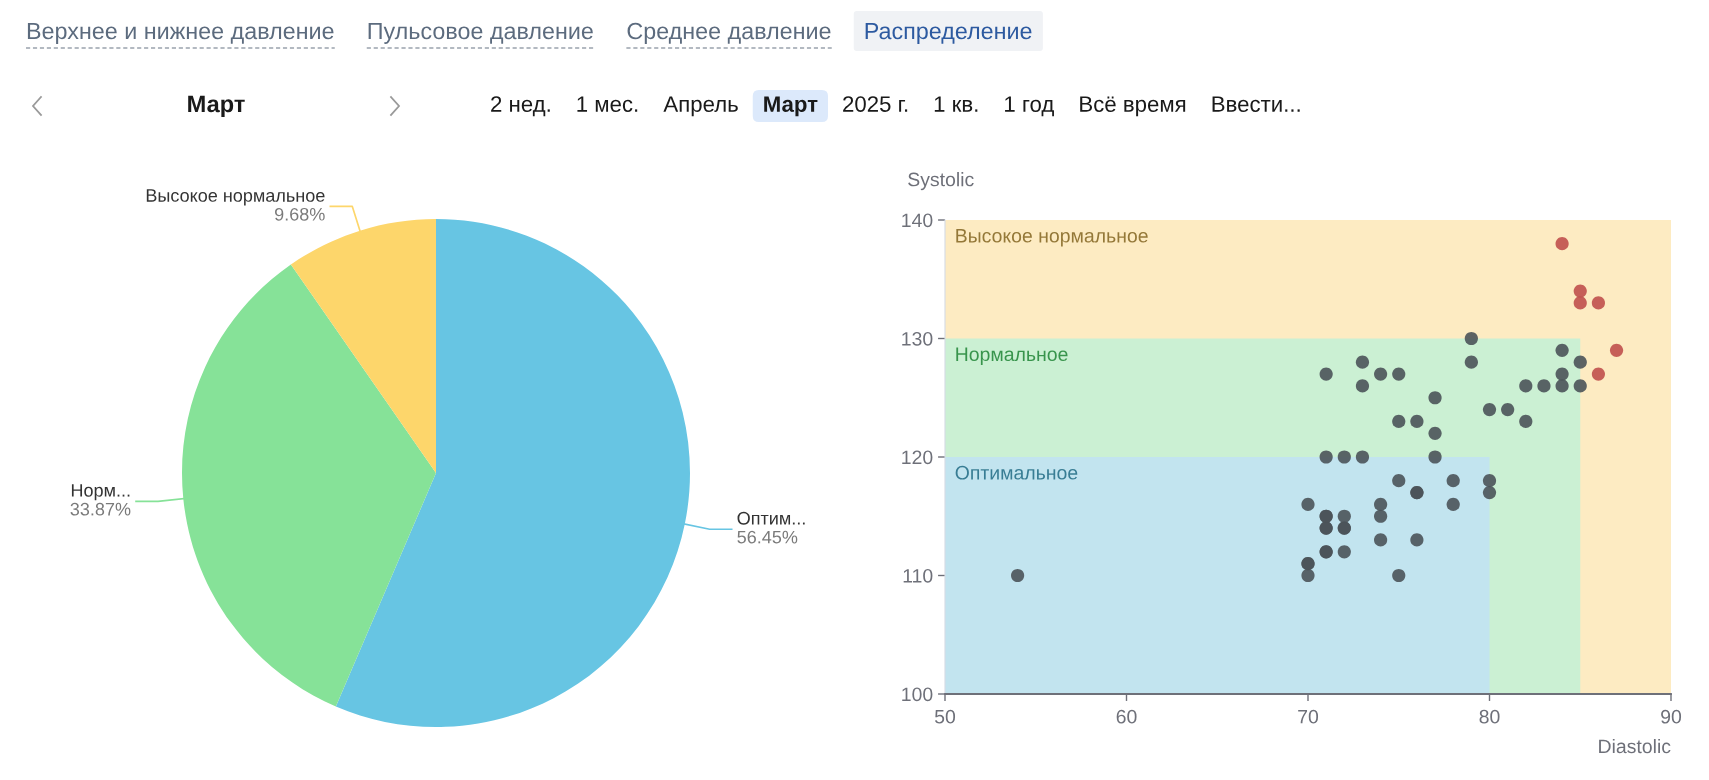 The width and height of the screenshot is (1709, 780). I want to click on text: 1 кв., so click(956, 104).